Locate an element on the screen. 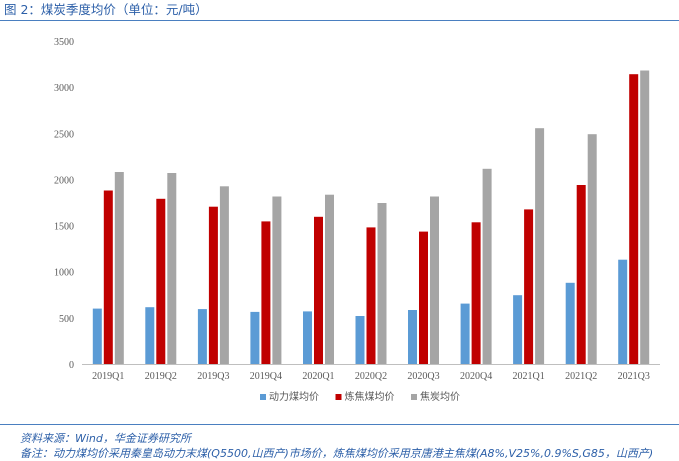 This screenshot has width=679, height=461. y-tick-label: 3000 is located at coordinates (64, 88).